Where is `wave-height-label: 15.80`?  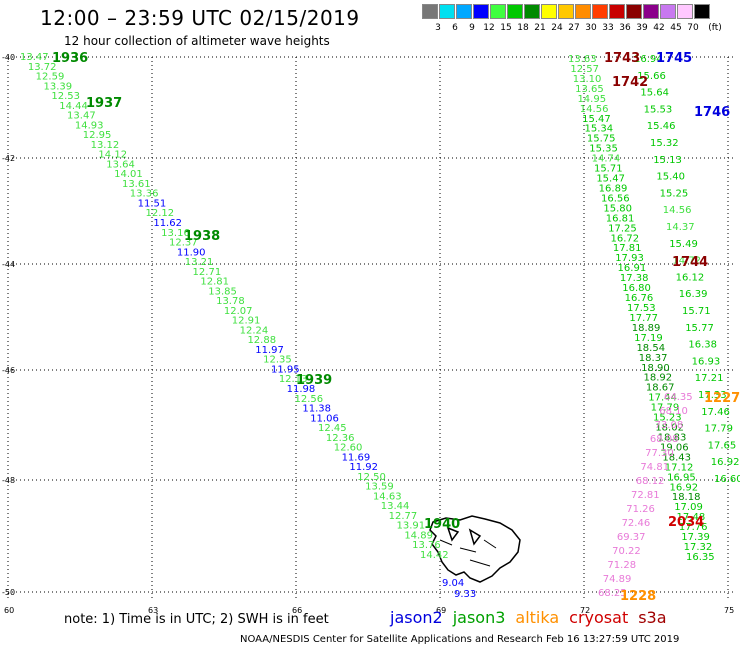 wave-height-label: 15.80 is located at coordinates (617, 208).